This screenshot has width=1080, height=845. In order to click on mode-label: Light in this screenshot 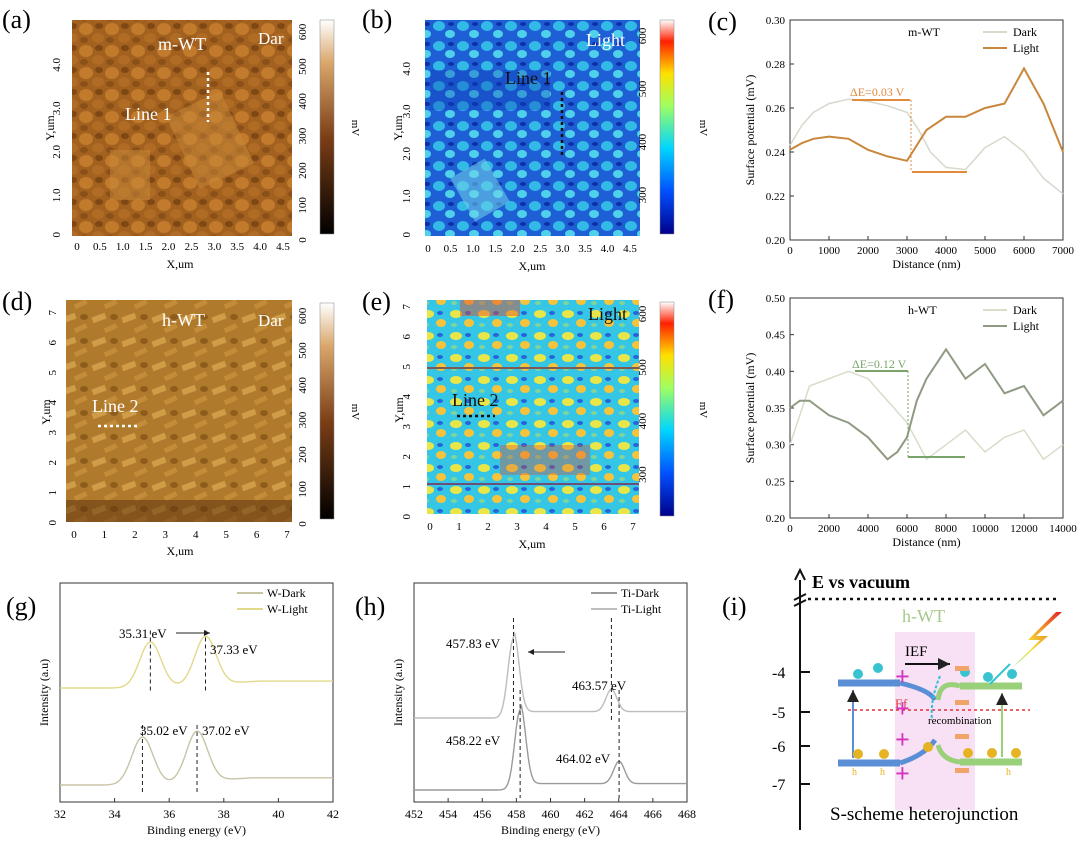, I will do `click(607, 314)`.